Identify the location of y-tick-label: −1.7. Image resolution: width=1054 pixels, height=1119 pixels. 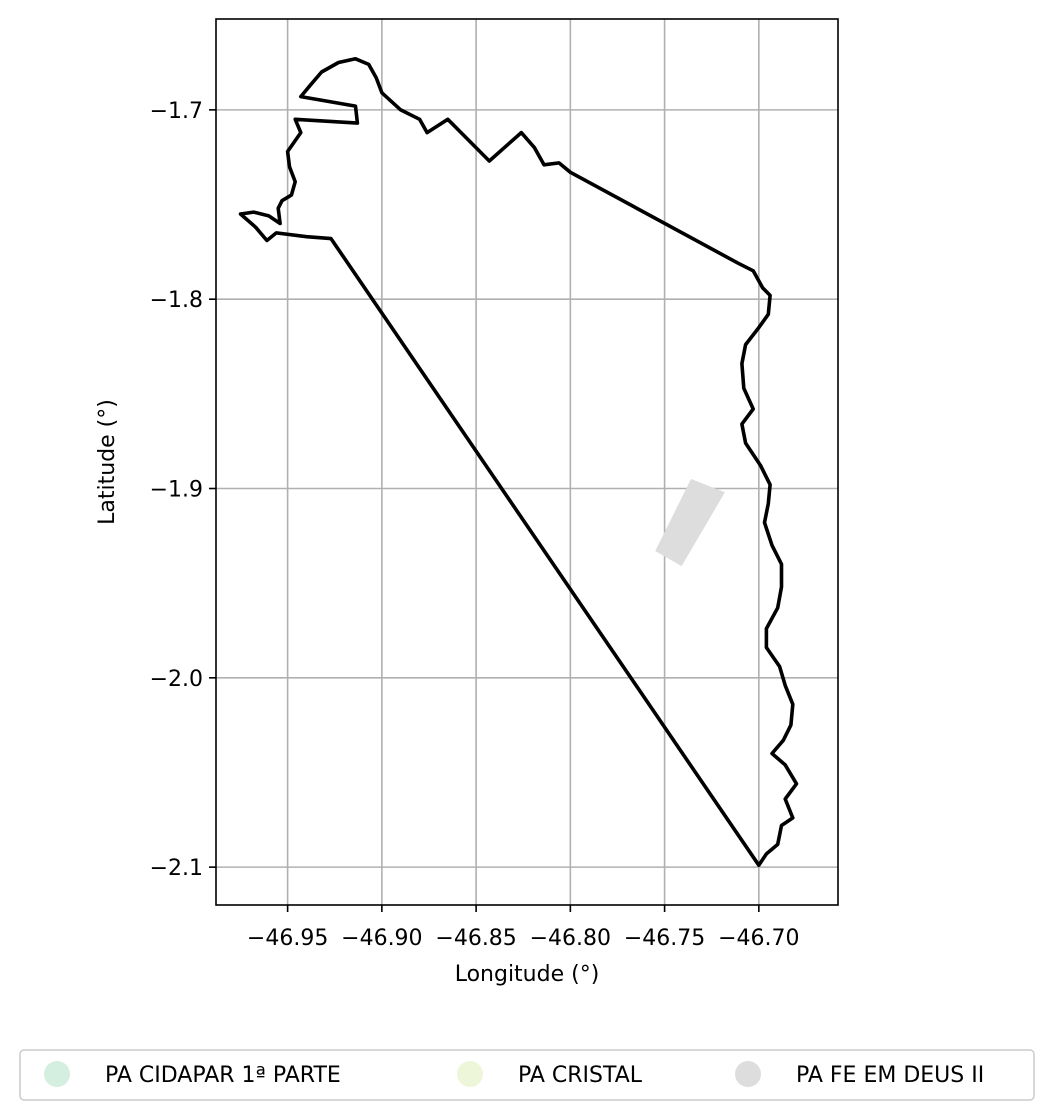
(176, 111).